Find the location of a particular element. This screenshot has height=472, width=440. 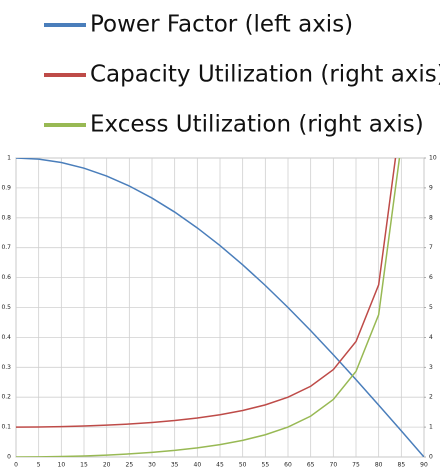

y-tick-label: 0 is located at coordinates (9, 457).